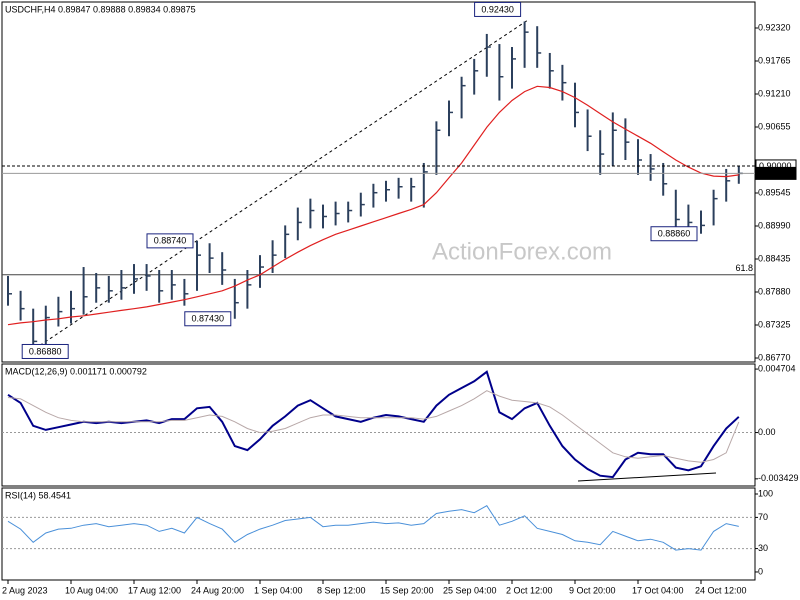 The width and height of the screenshot is (800, 600). What do you see at coordinates (767, 432) in the screenshot?
I see `y-tick-label: 0.00` at bounding box center [767, 432].